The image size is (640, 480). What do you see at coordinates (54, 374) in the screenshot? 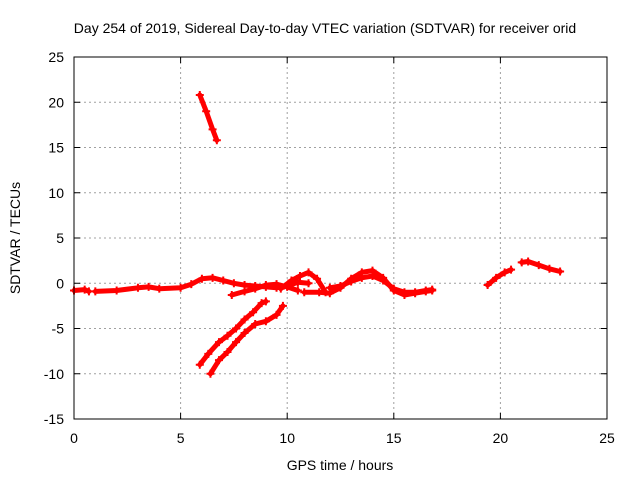
I see `y-tick-label: -10` at bounding box center [54, 374].